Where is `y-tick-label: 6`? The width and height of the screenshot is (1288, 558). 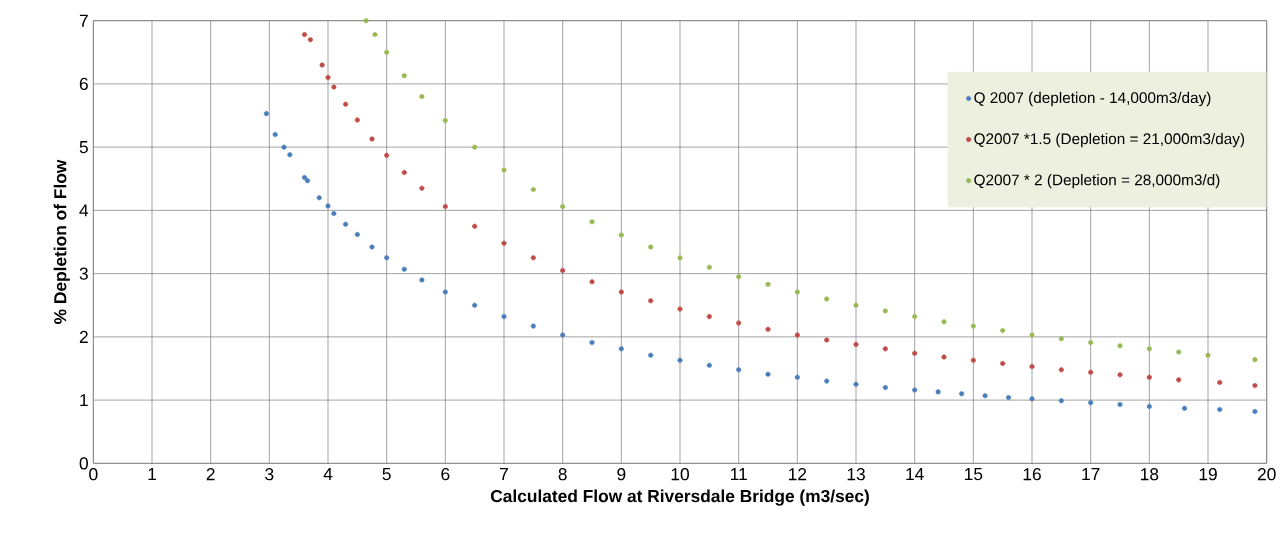 y-tick-label: 6 is located at coordinates (83, 84).